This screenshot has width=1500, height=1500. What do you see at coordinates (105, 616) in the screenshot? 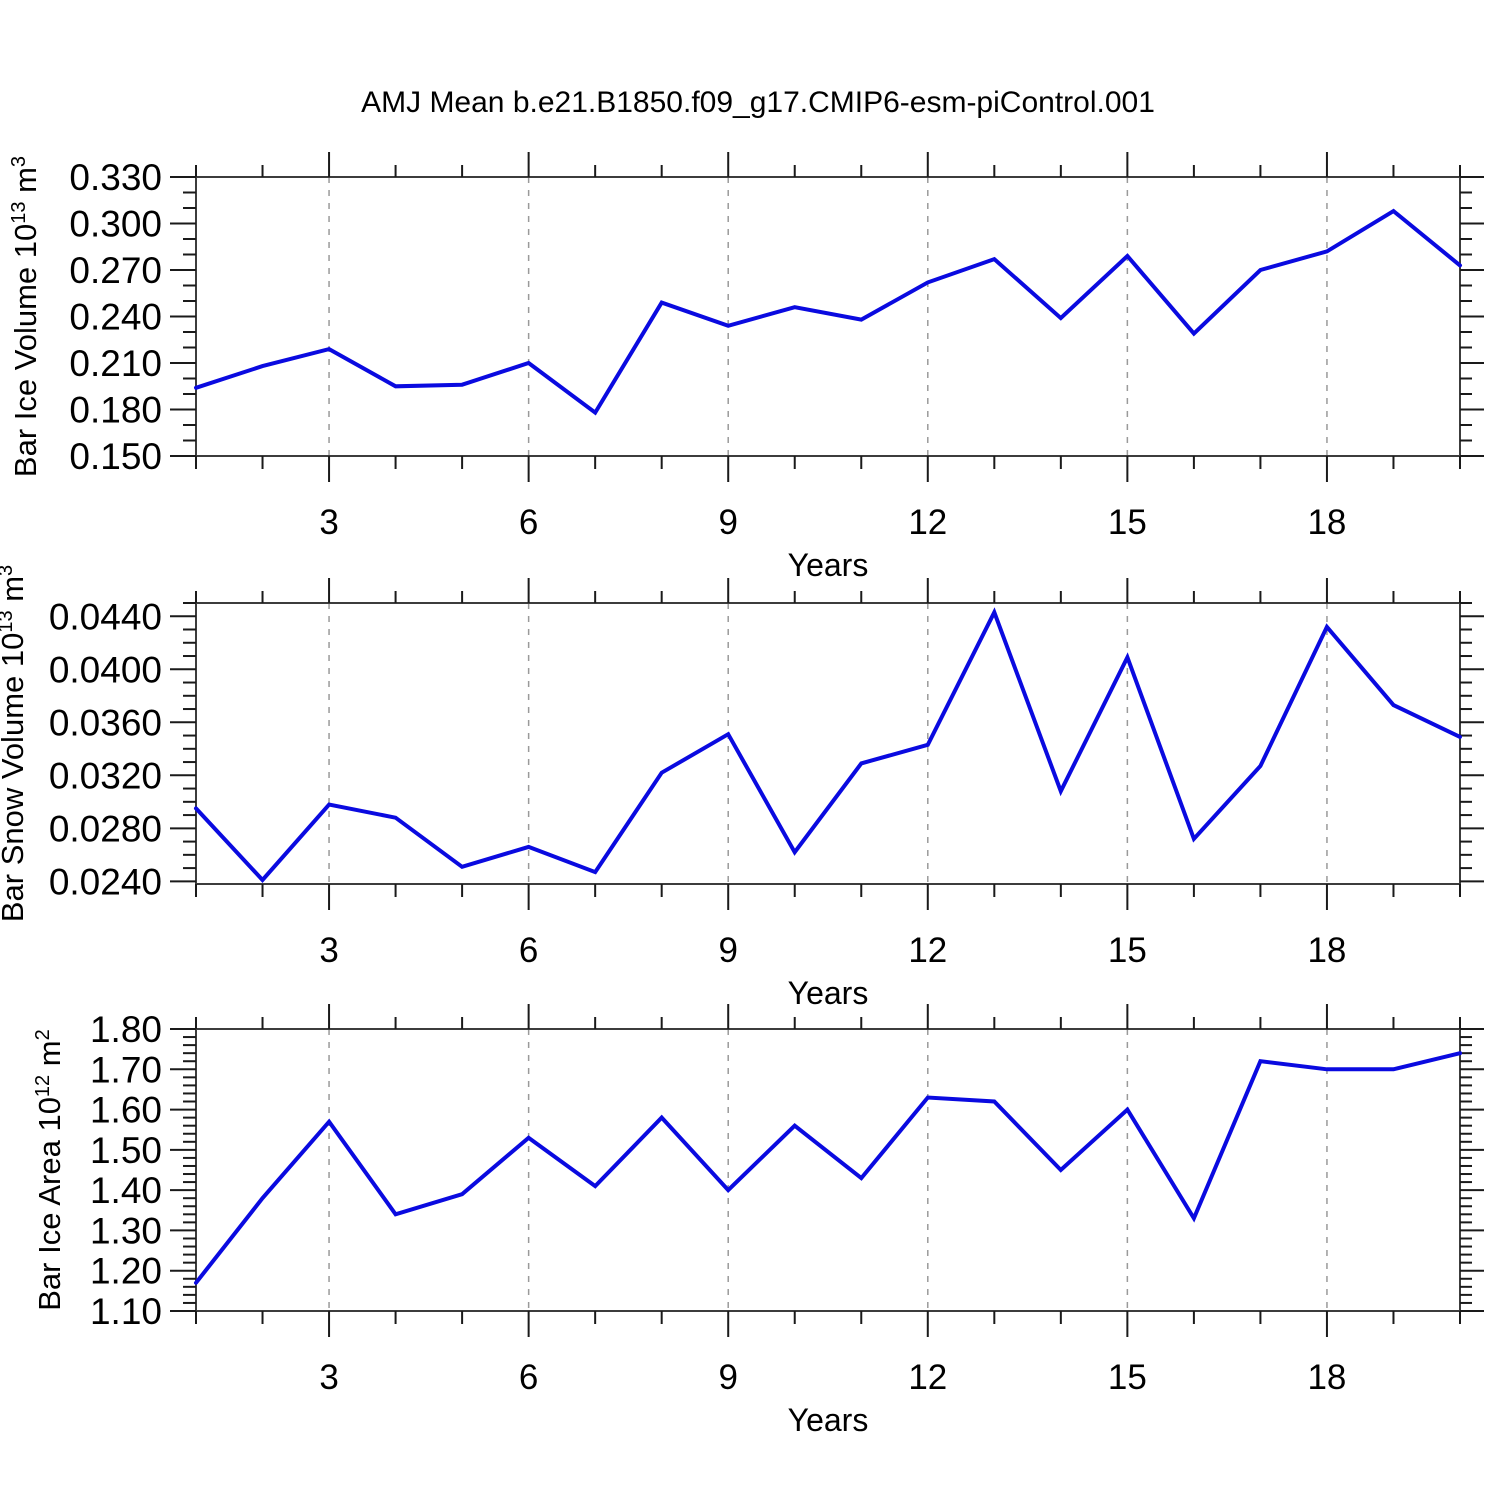
I see `y-tick-label: 0.0440` at bounding box center [105, 616].